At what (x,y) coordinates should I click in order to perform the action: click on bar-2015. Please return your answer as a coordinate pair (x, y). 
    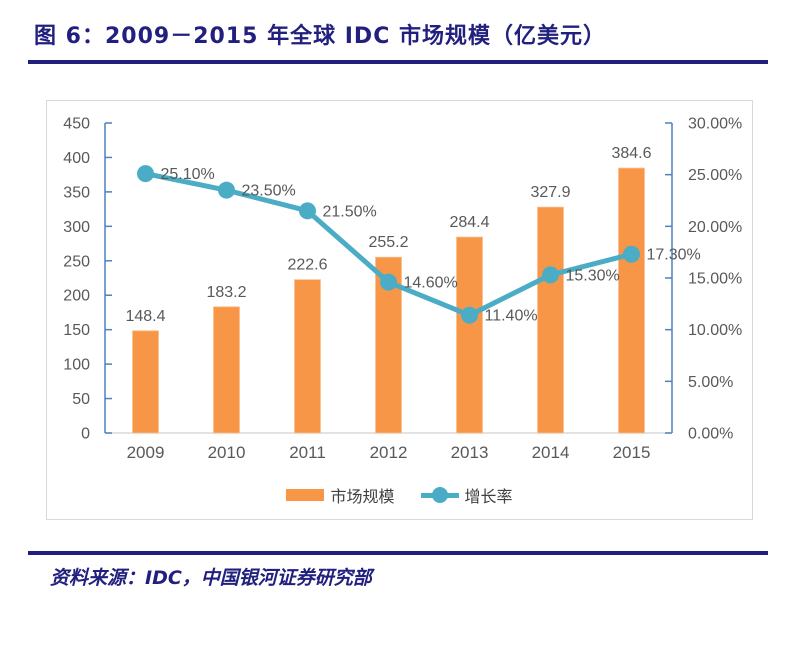
    Looking at the image, I should click on (631, 300).